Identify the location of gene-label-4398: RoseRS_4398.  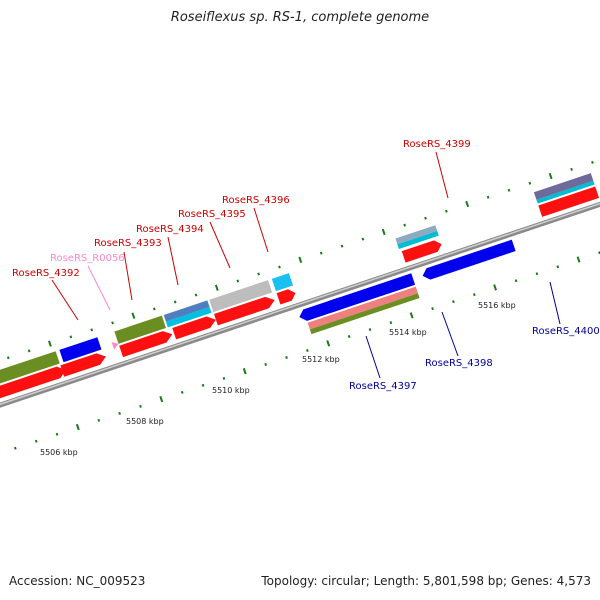
(459, 363).